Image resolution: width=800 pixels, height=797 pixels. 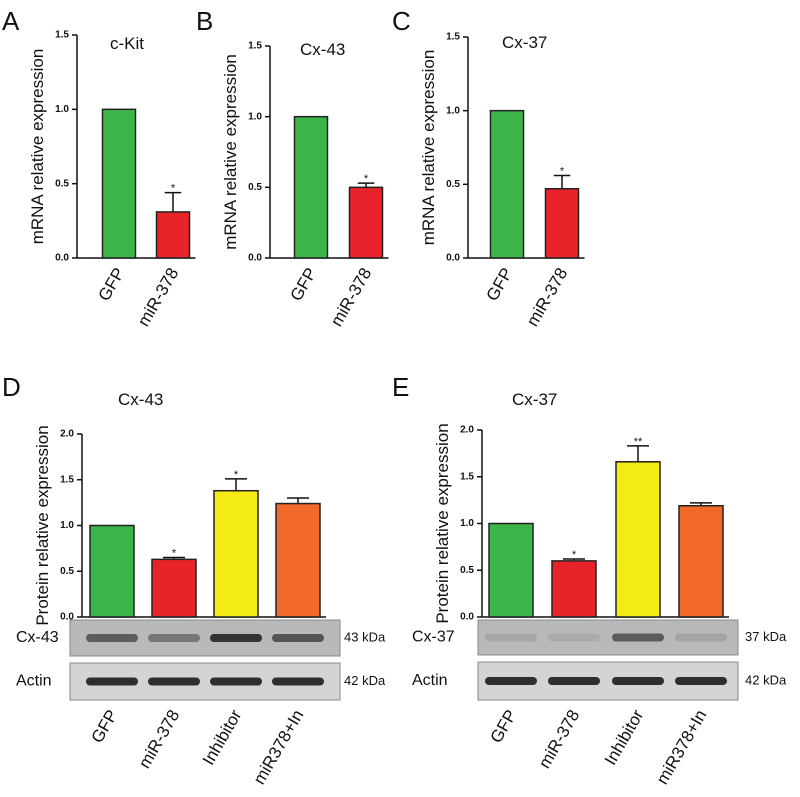 I want to click on panel-letter: A, so click(x=11, y=21).